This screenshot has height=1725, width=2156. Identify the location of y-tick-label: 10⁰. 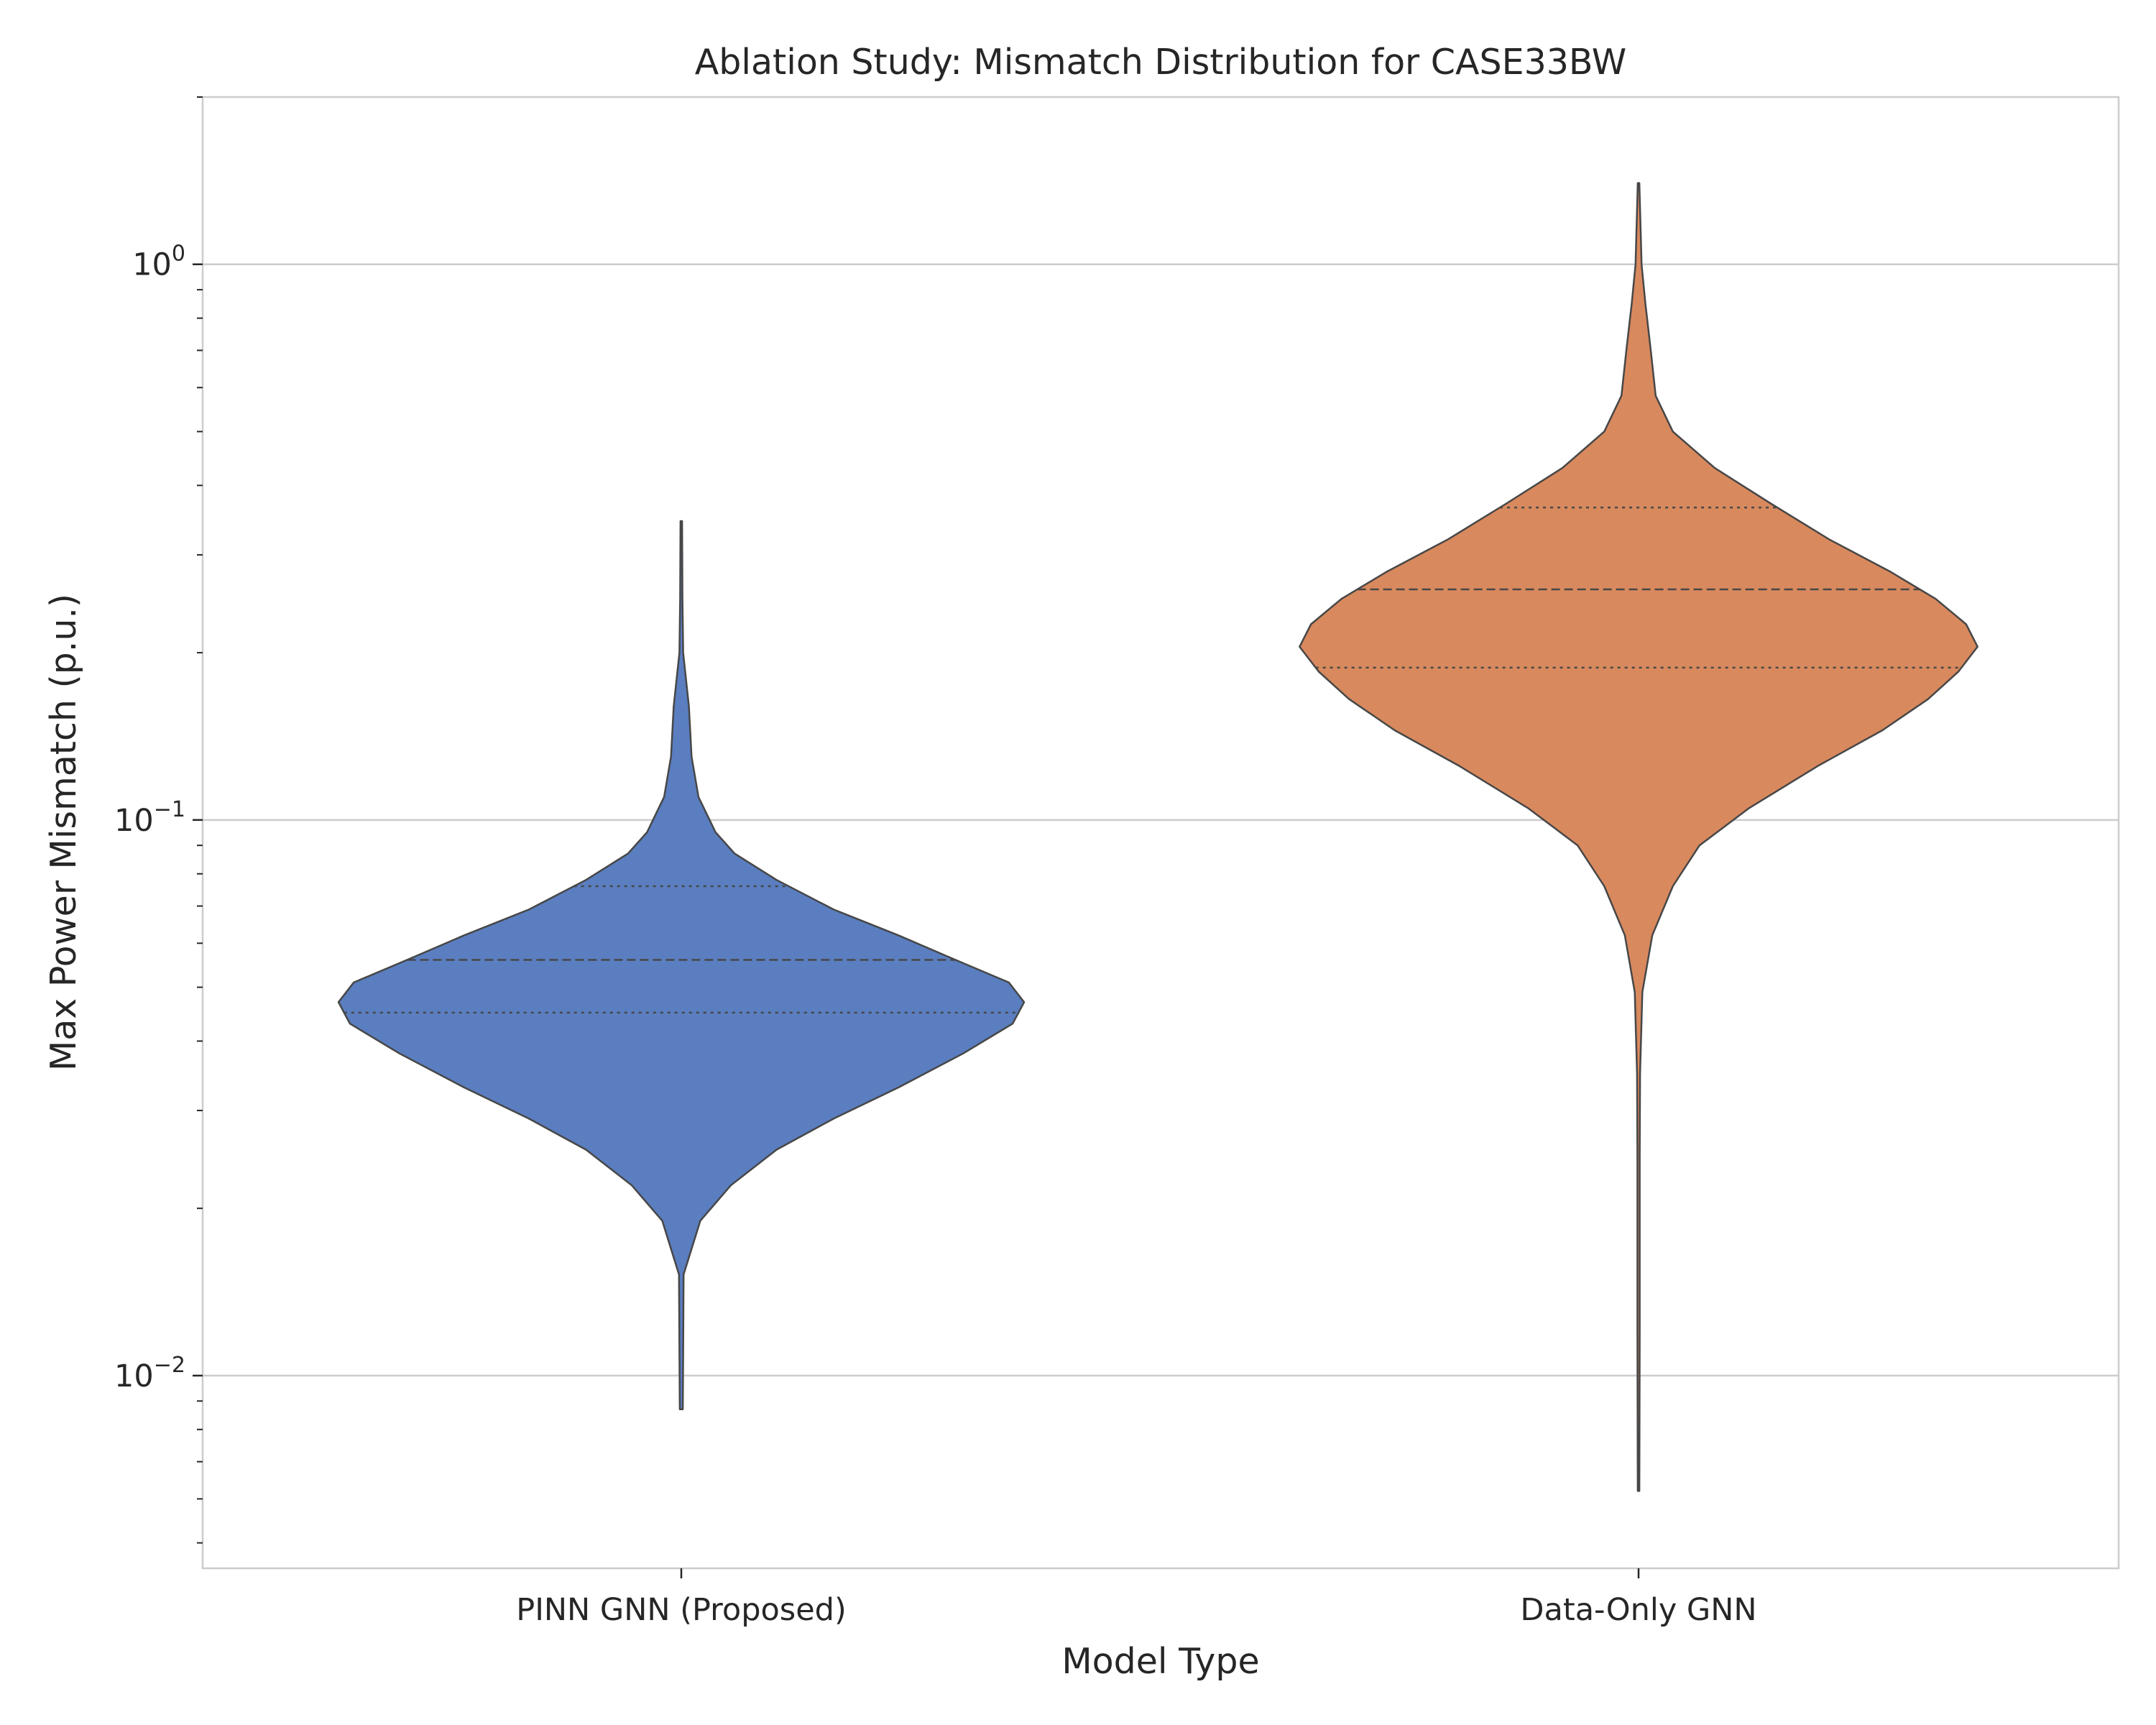
(158, 262).